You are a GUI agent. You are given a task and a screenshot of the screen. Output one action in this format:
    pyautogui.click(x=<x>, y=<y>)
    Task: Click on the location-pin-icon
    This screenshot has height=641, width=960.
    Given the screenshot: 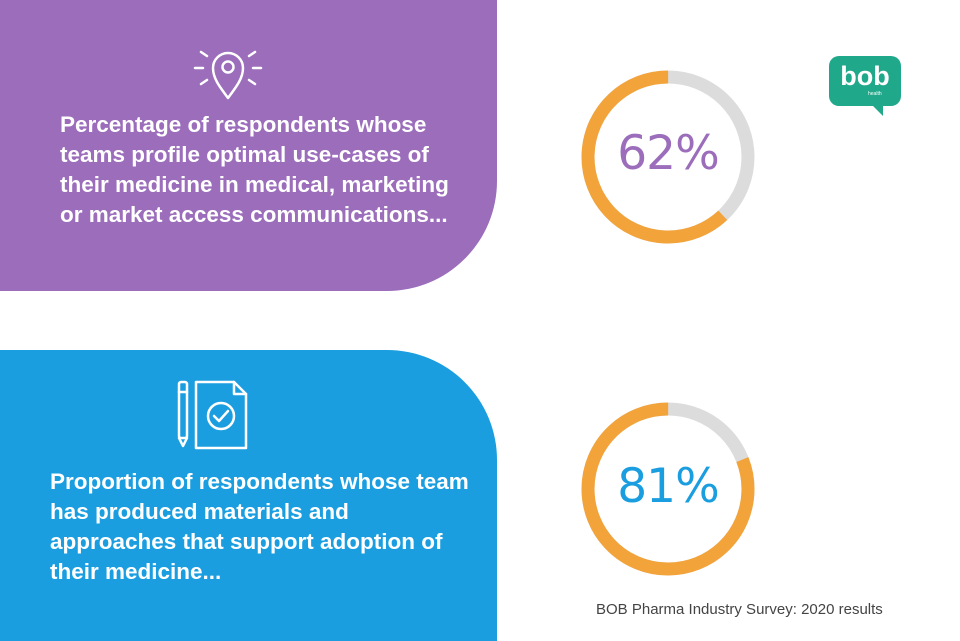 What is the action you would take?
    pyautogui.click(x=228, y=75)
    